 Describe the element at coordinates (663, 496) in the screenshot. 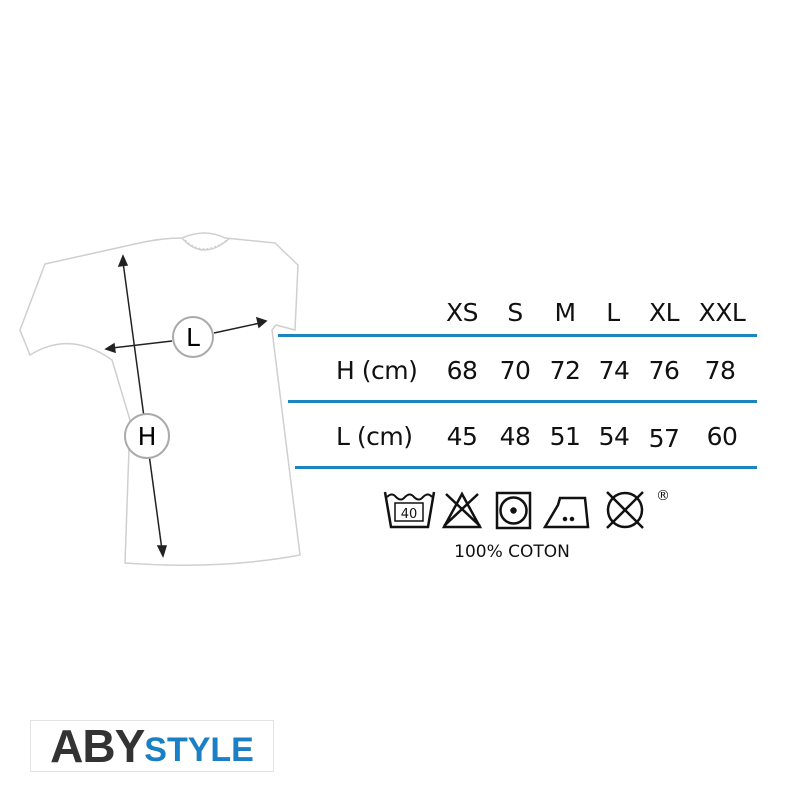

I see `registered-mark: ®` at that location.